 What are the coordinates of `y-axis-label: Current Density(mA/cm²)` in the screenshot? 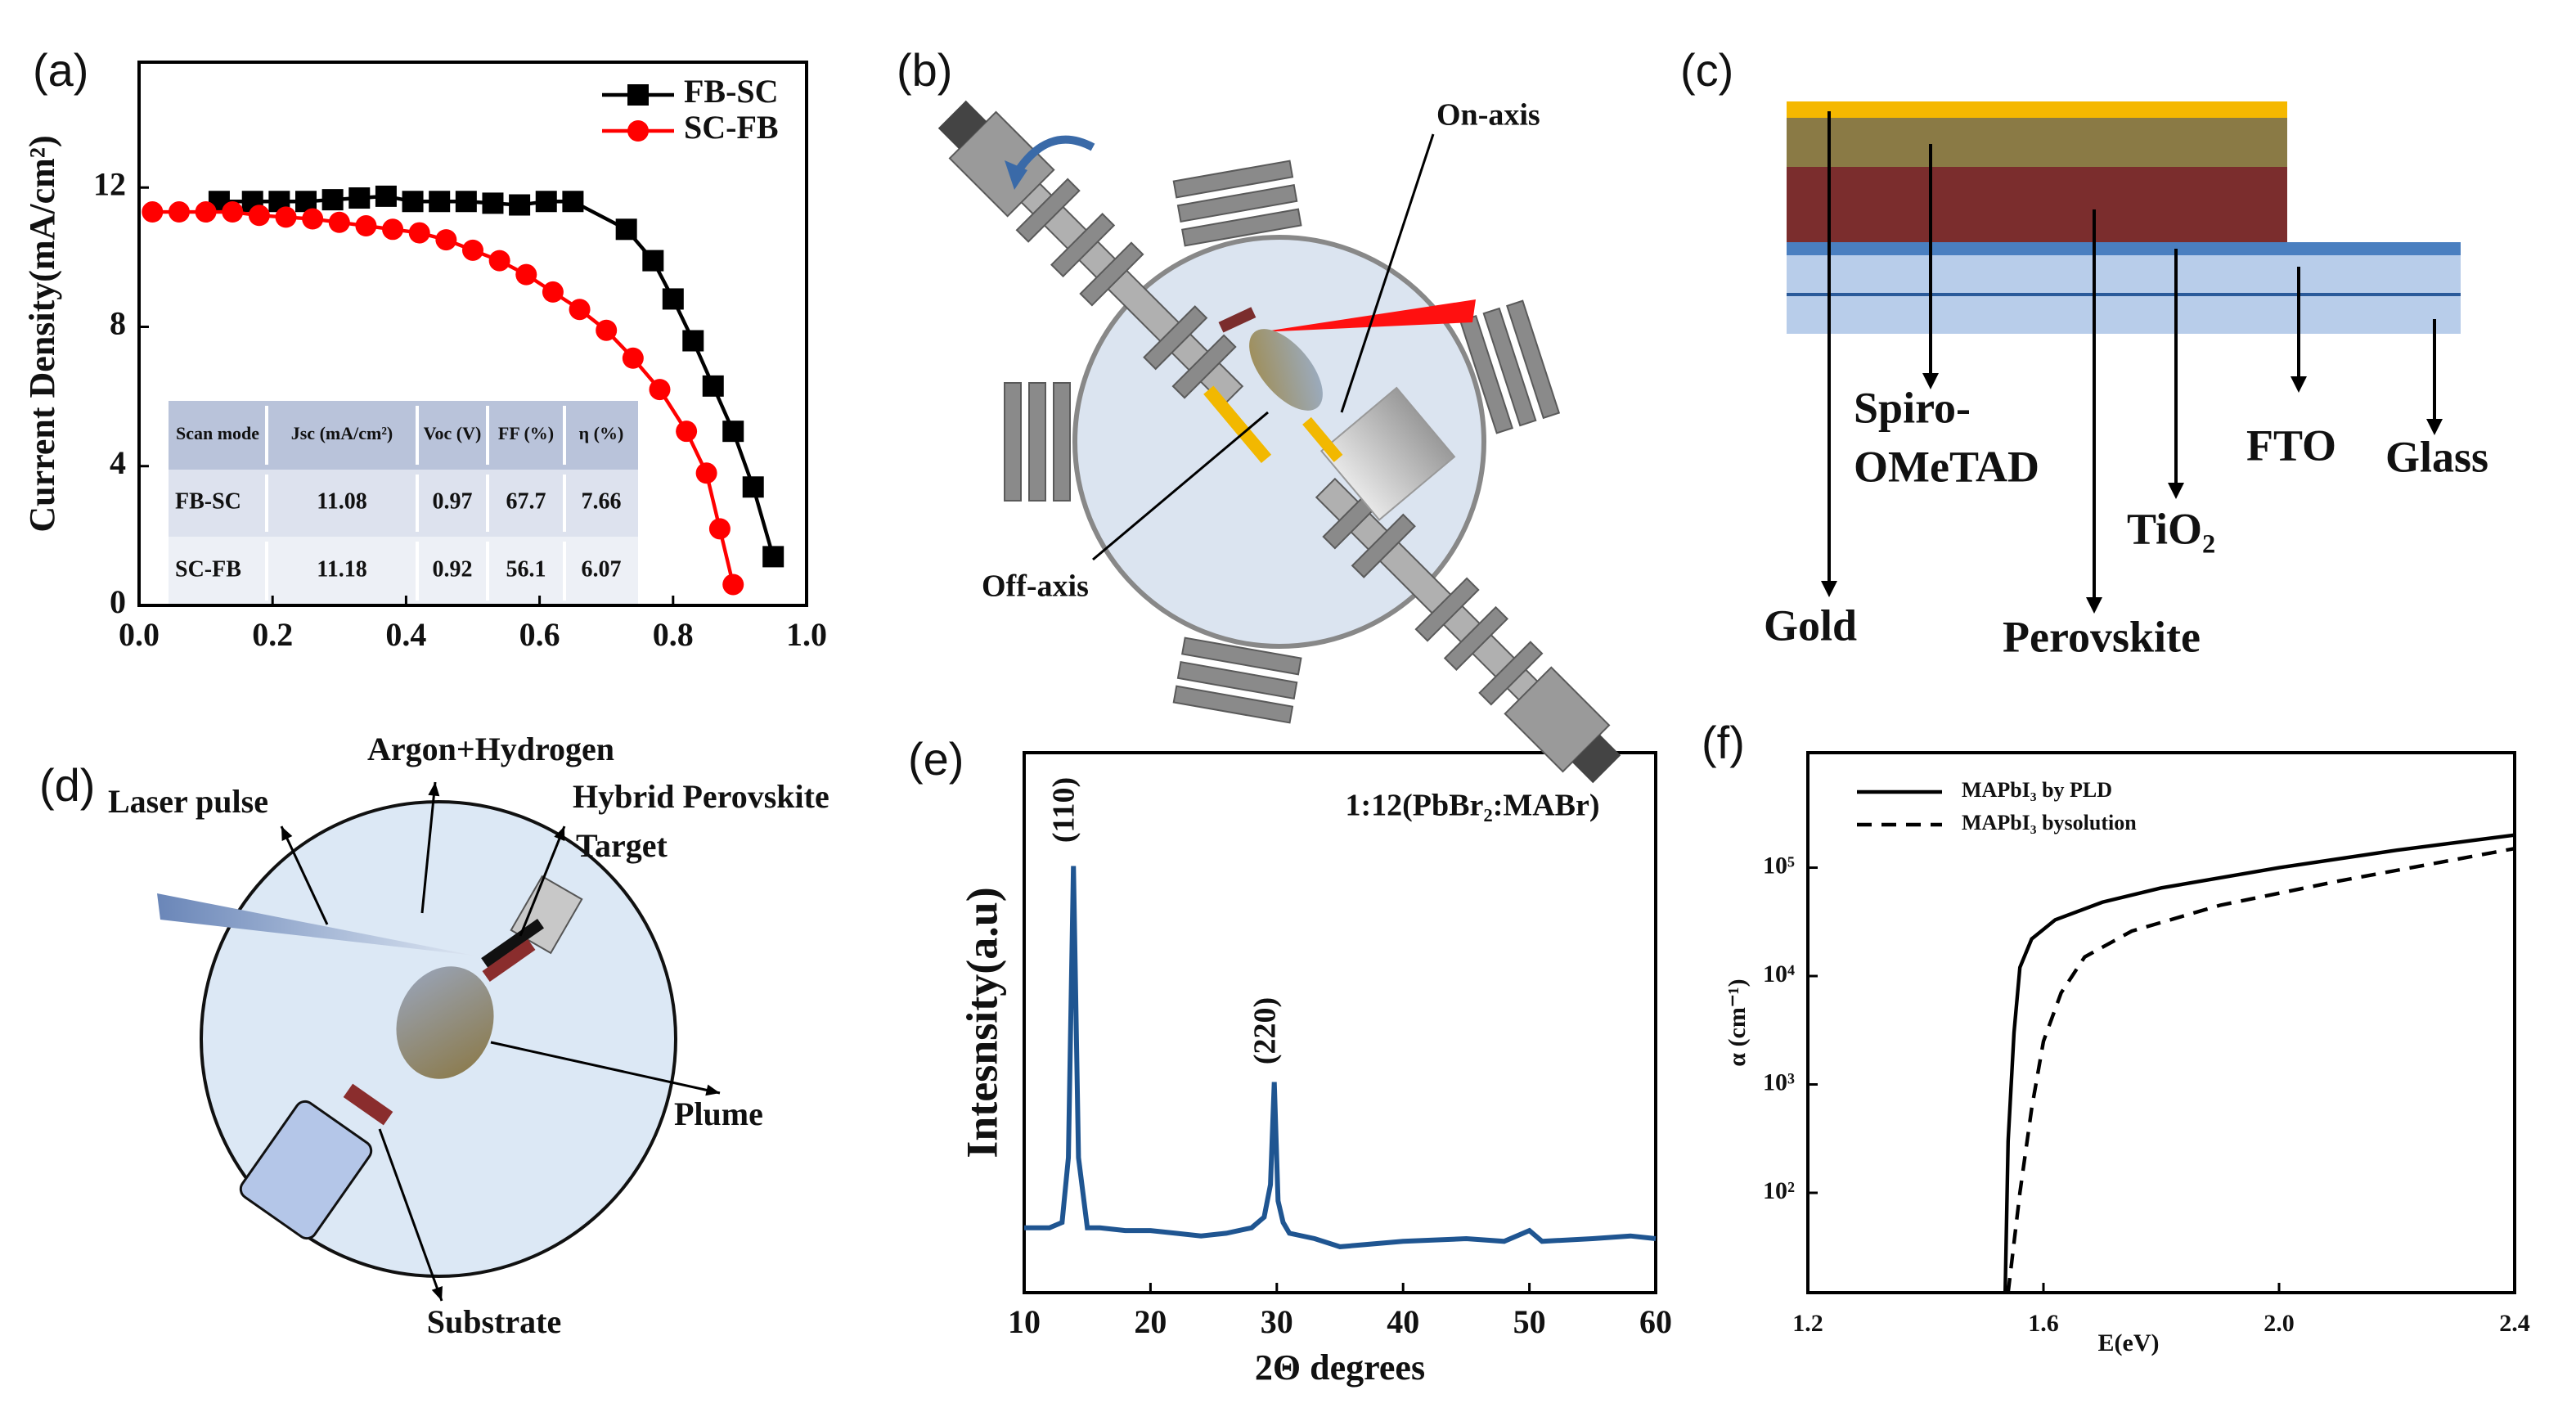 It's located at (42, 334).